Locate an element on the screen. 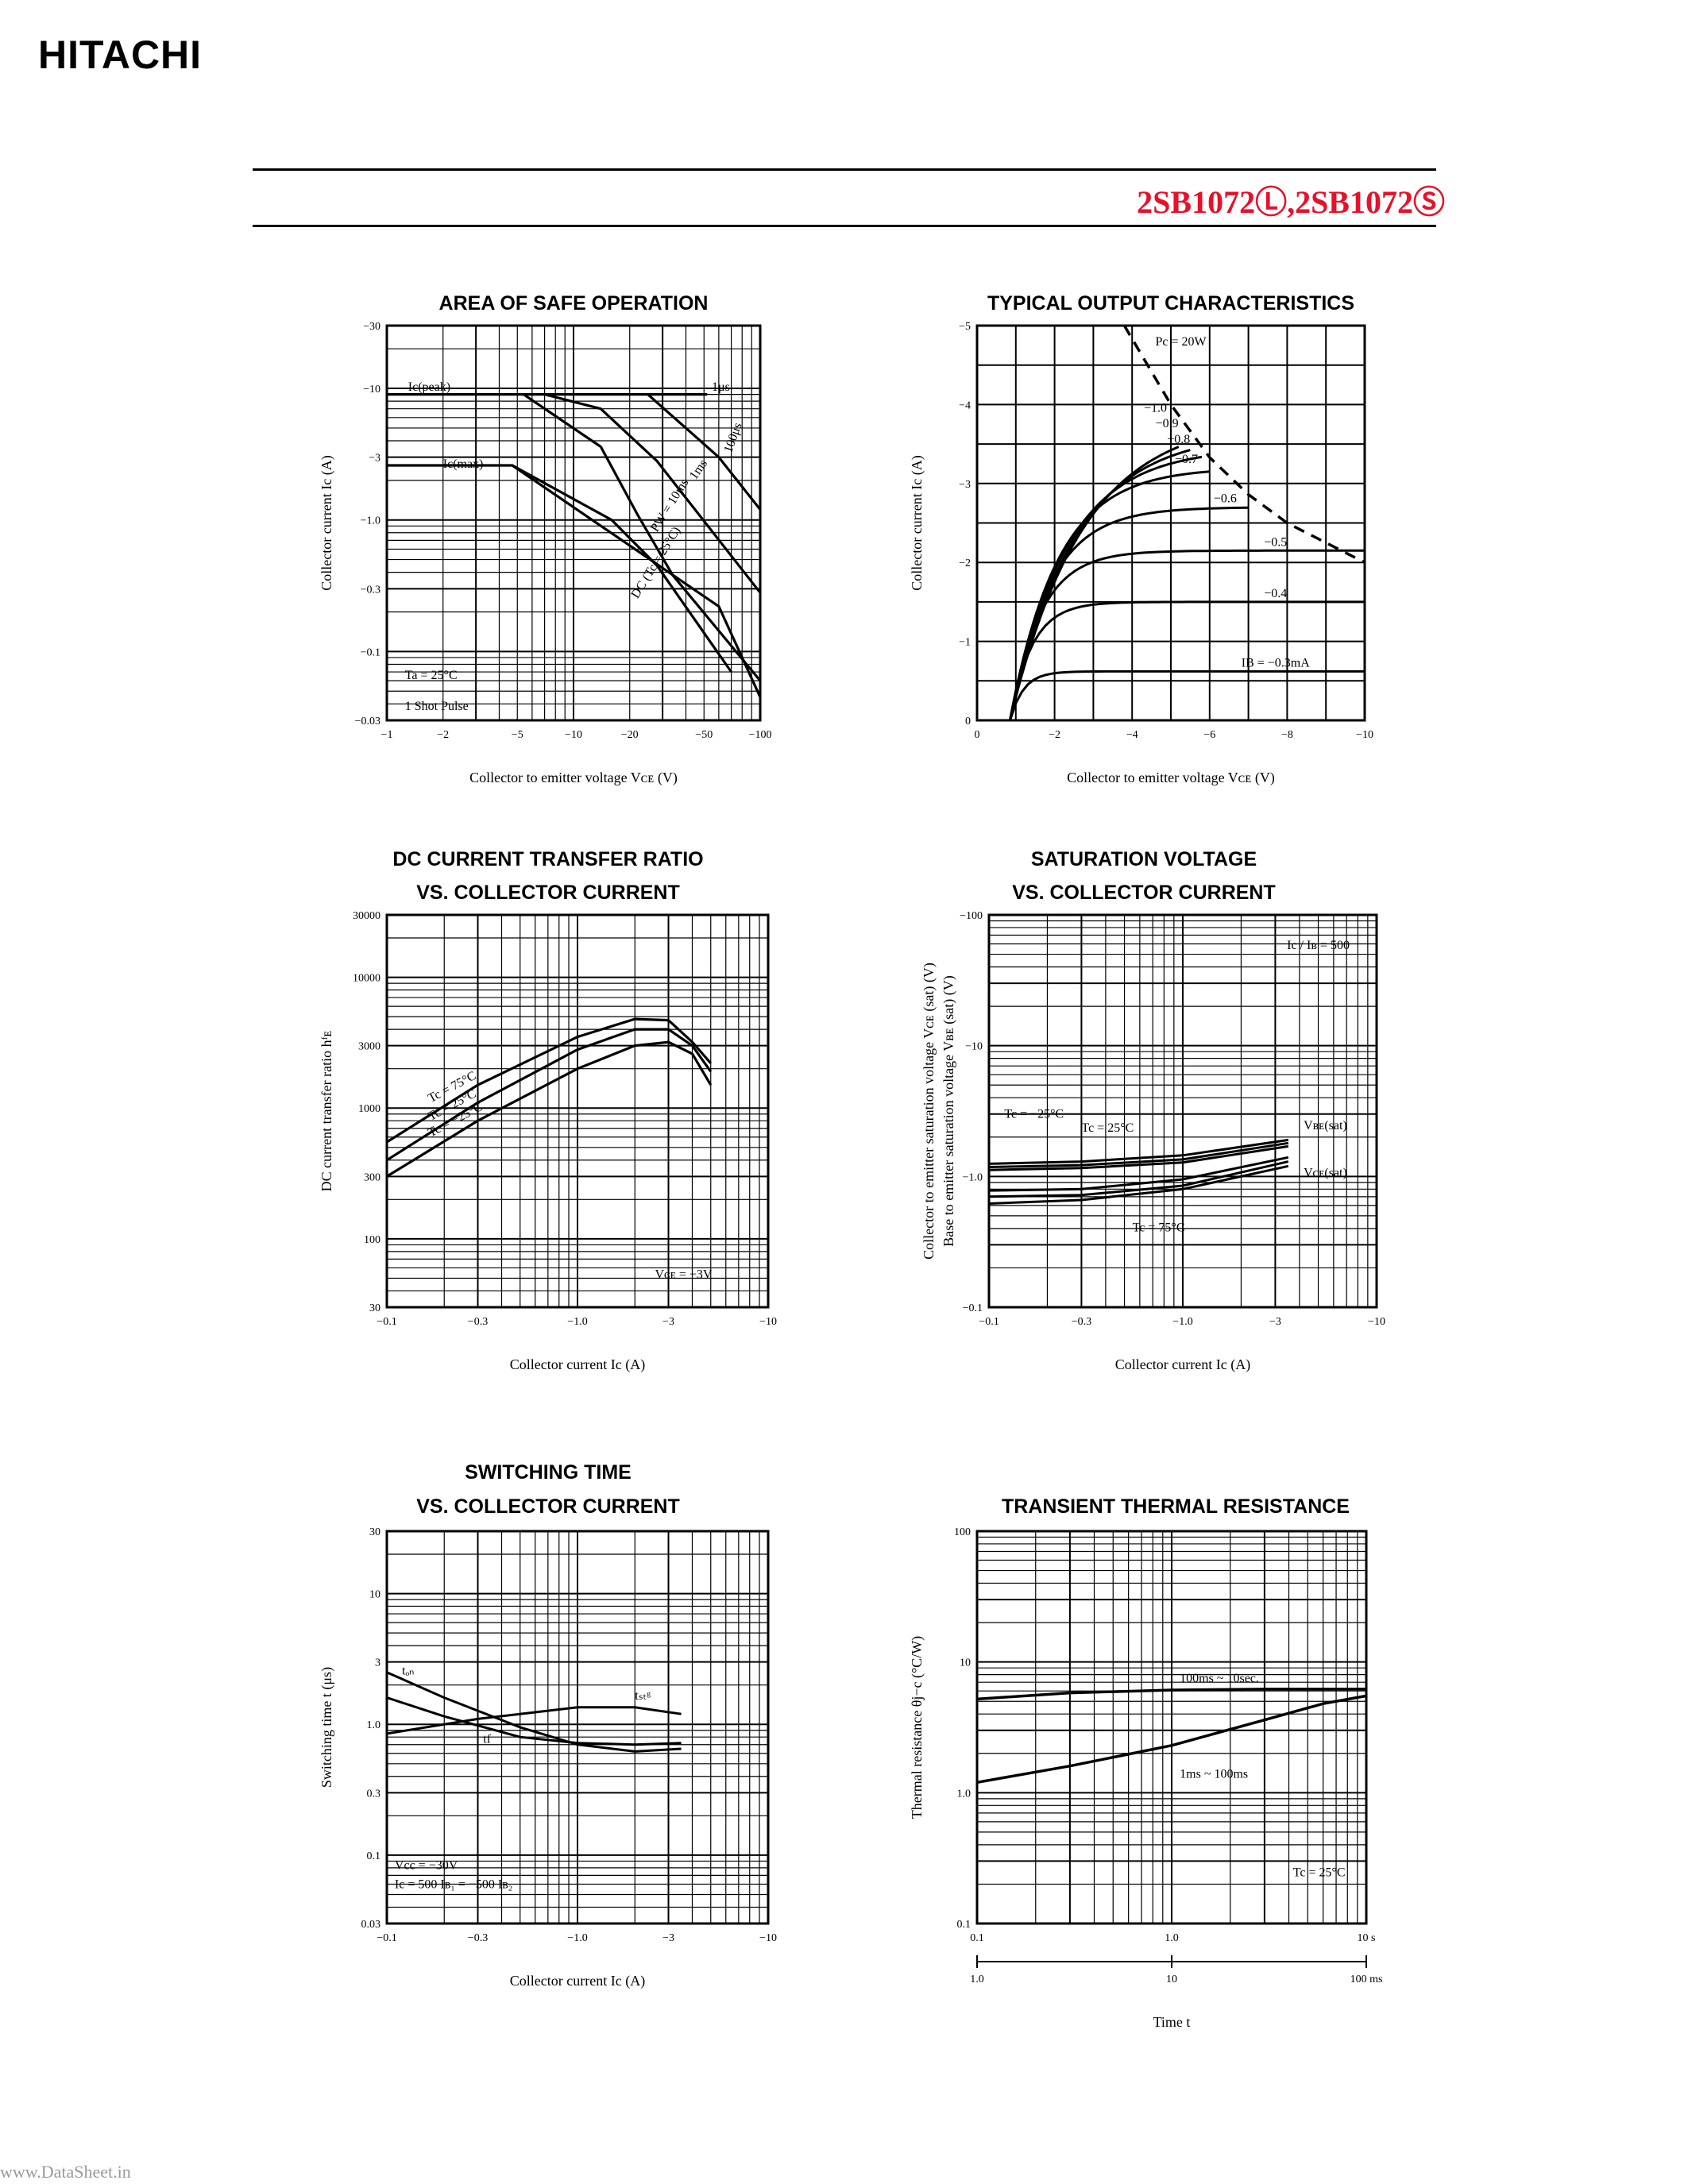  chart-title: SWITCHING TIME is located at coordinates (549, 1472).